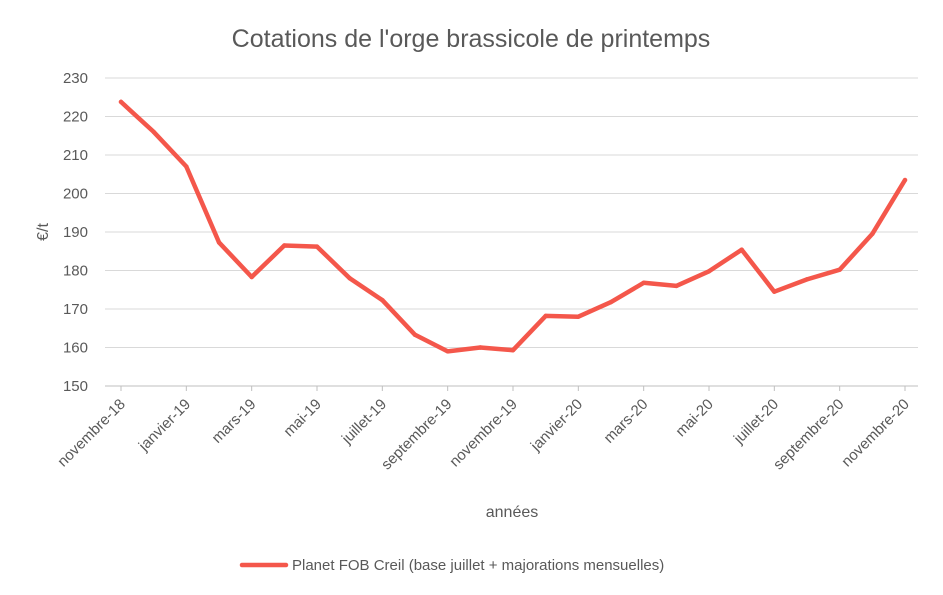 The width and height of the screenshot is (943, 595). I want to click on y-axis-label: €/t, so click(43, 232).